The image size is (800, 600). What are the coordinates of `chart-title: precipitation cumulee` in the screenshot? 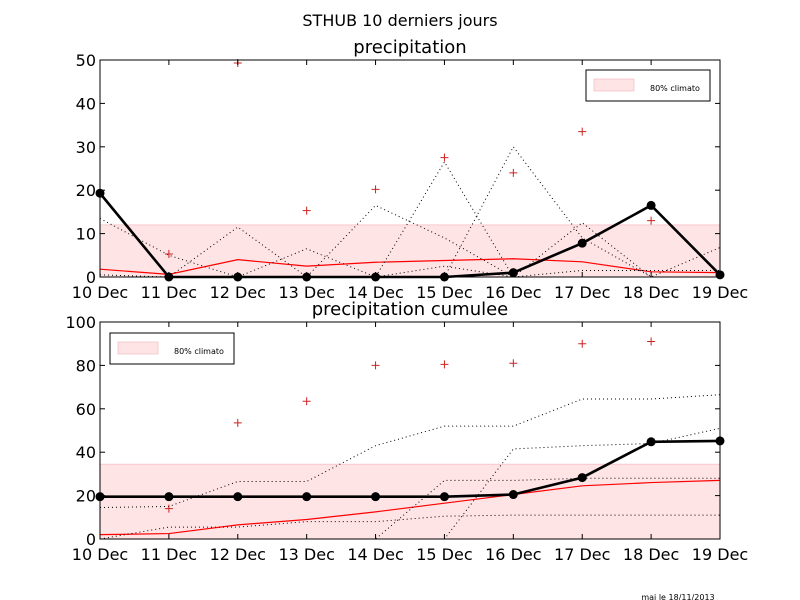 It's located at (410, 309).